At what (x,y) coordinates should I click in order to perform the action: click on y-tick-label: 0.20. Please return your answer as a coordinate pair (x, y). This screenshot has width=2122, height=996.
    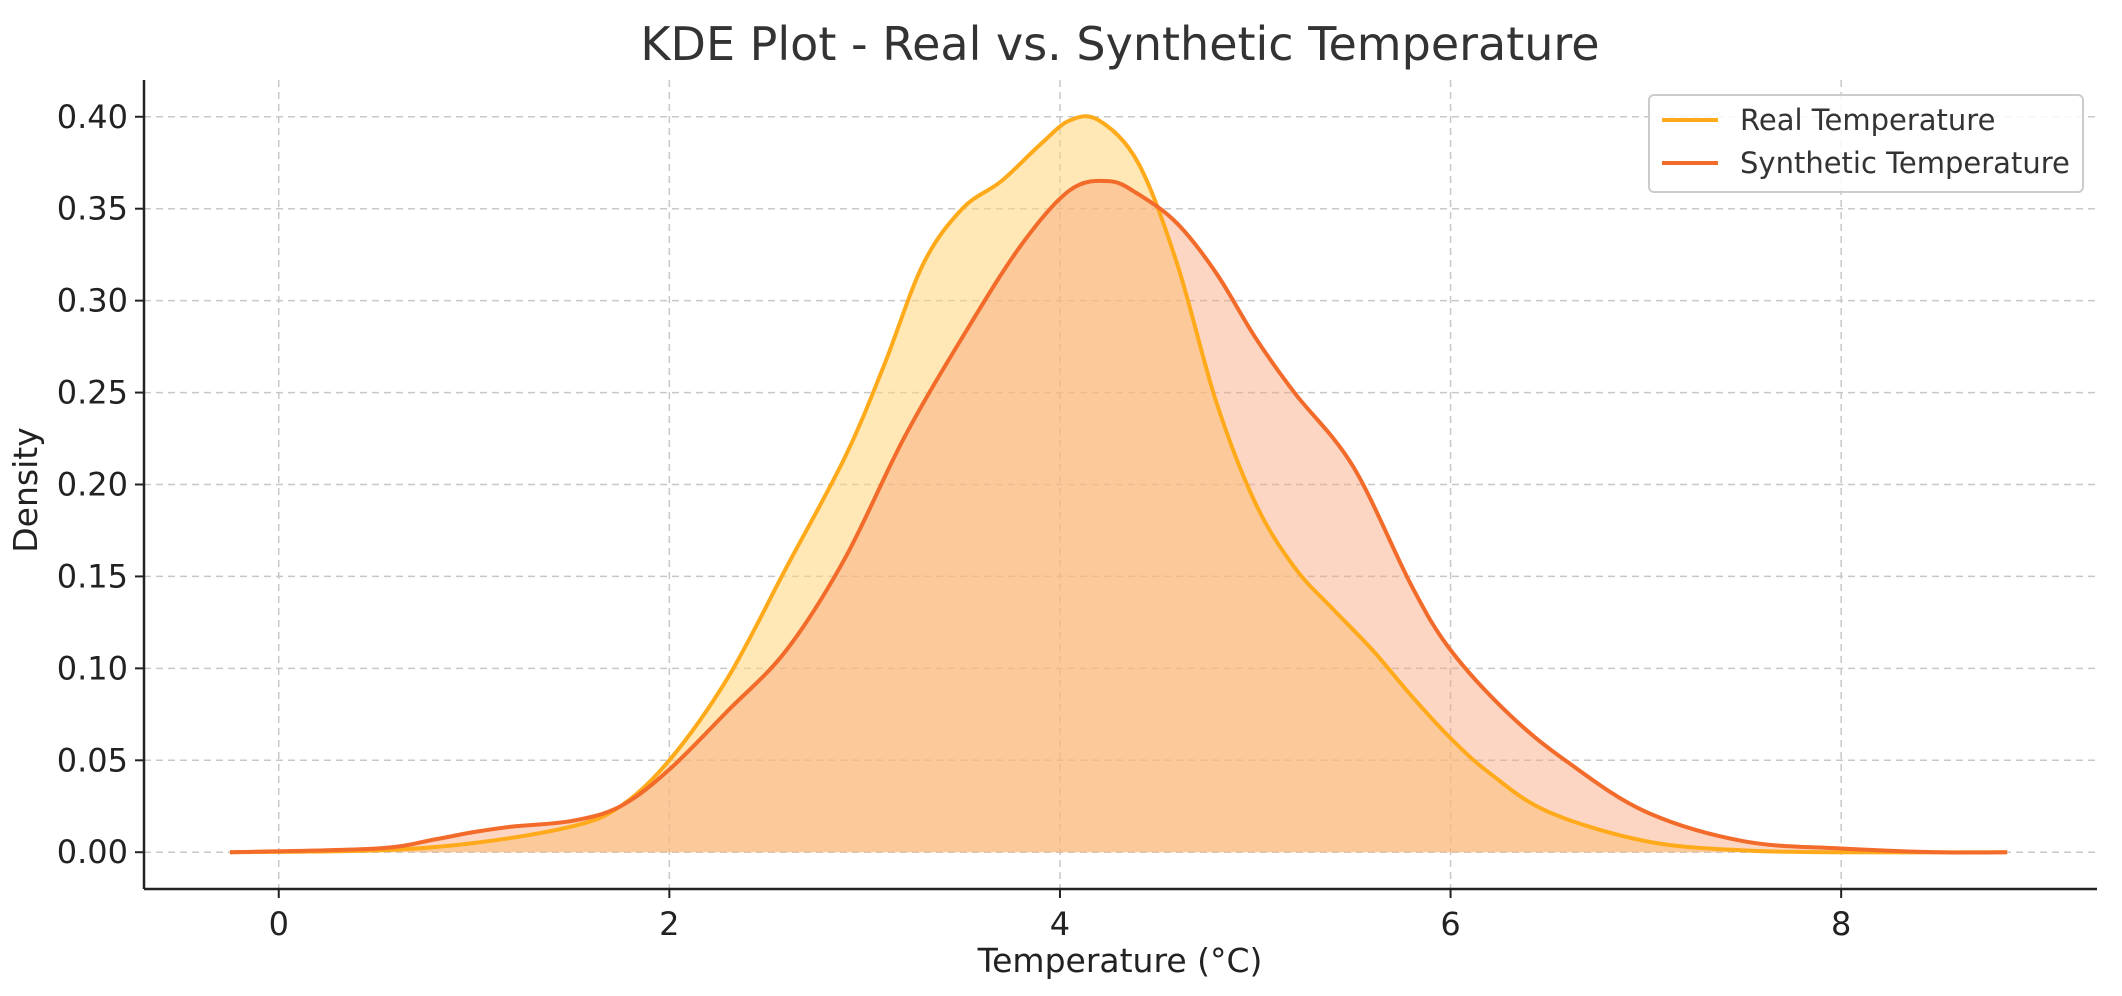
    Looking at the image, I should click on (92, 485).